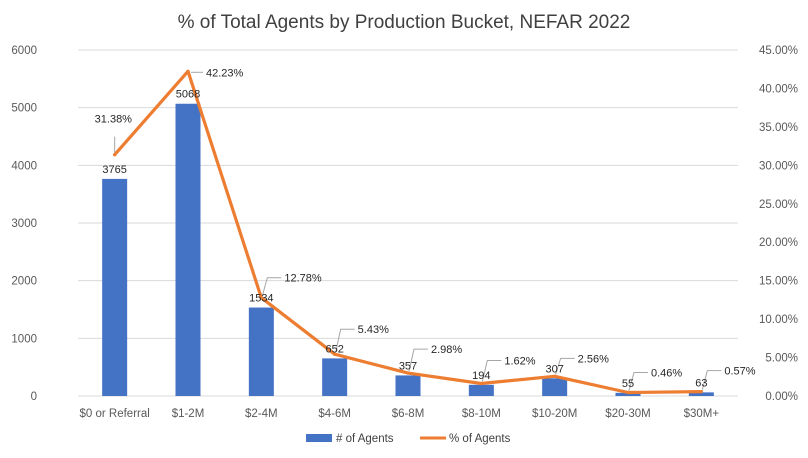 The width and height of the screenshot is (808, 458). I want to click on y-right-tick-label: 5.00%, so click(781, 359).